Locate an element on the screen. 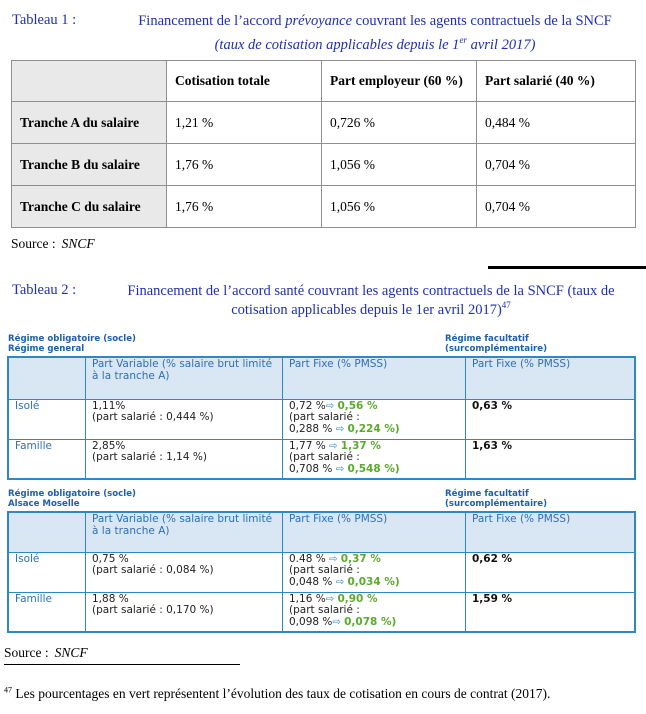  divider-line is located at coordinates (567, 267).